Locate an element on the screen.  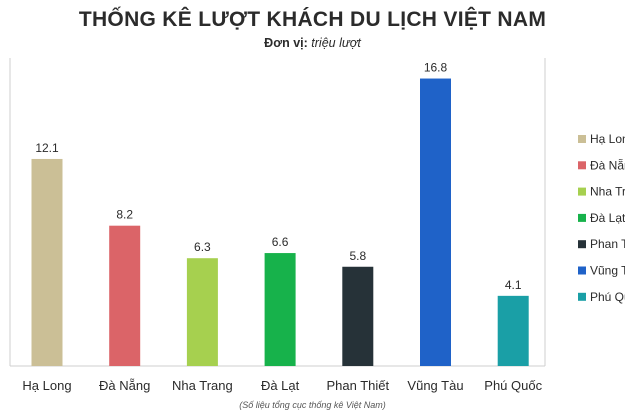
data-label-7: 4.1 is located at coordinates (513, 285).